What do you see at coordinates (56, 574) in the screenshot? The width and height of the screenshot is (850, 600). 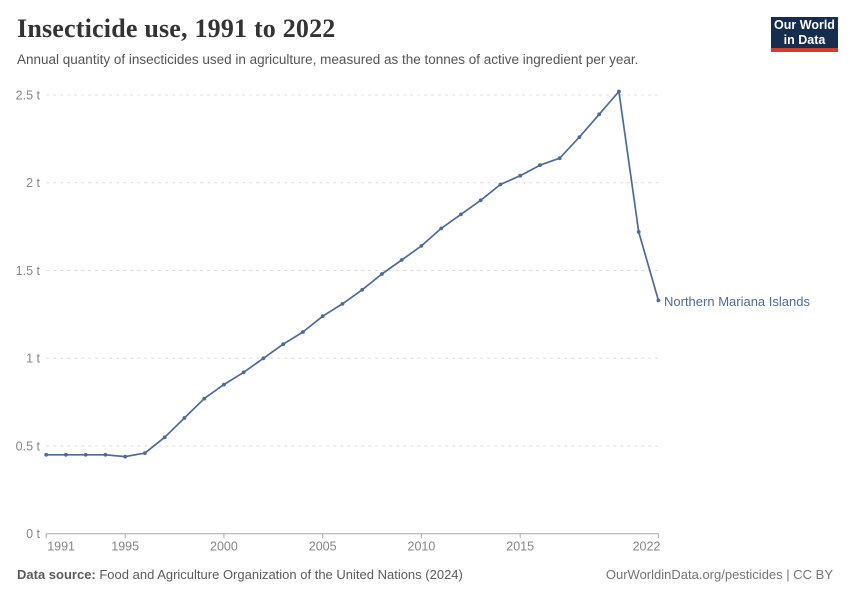 I see `data-source-label: Data source:` at bounding box center [56, 574].